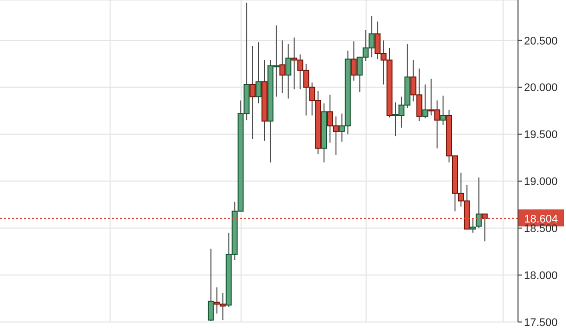  I want to click on y-tick-label: 17.500, so click(541, 322).